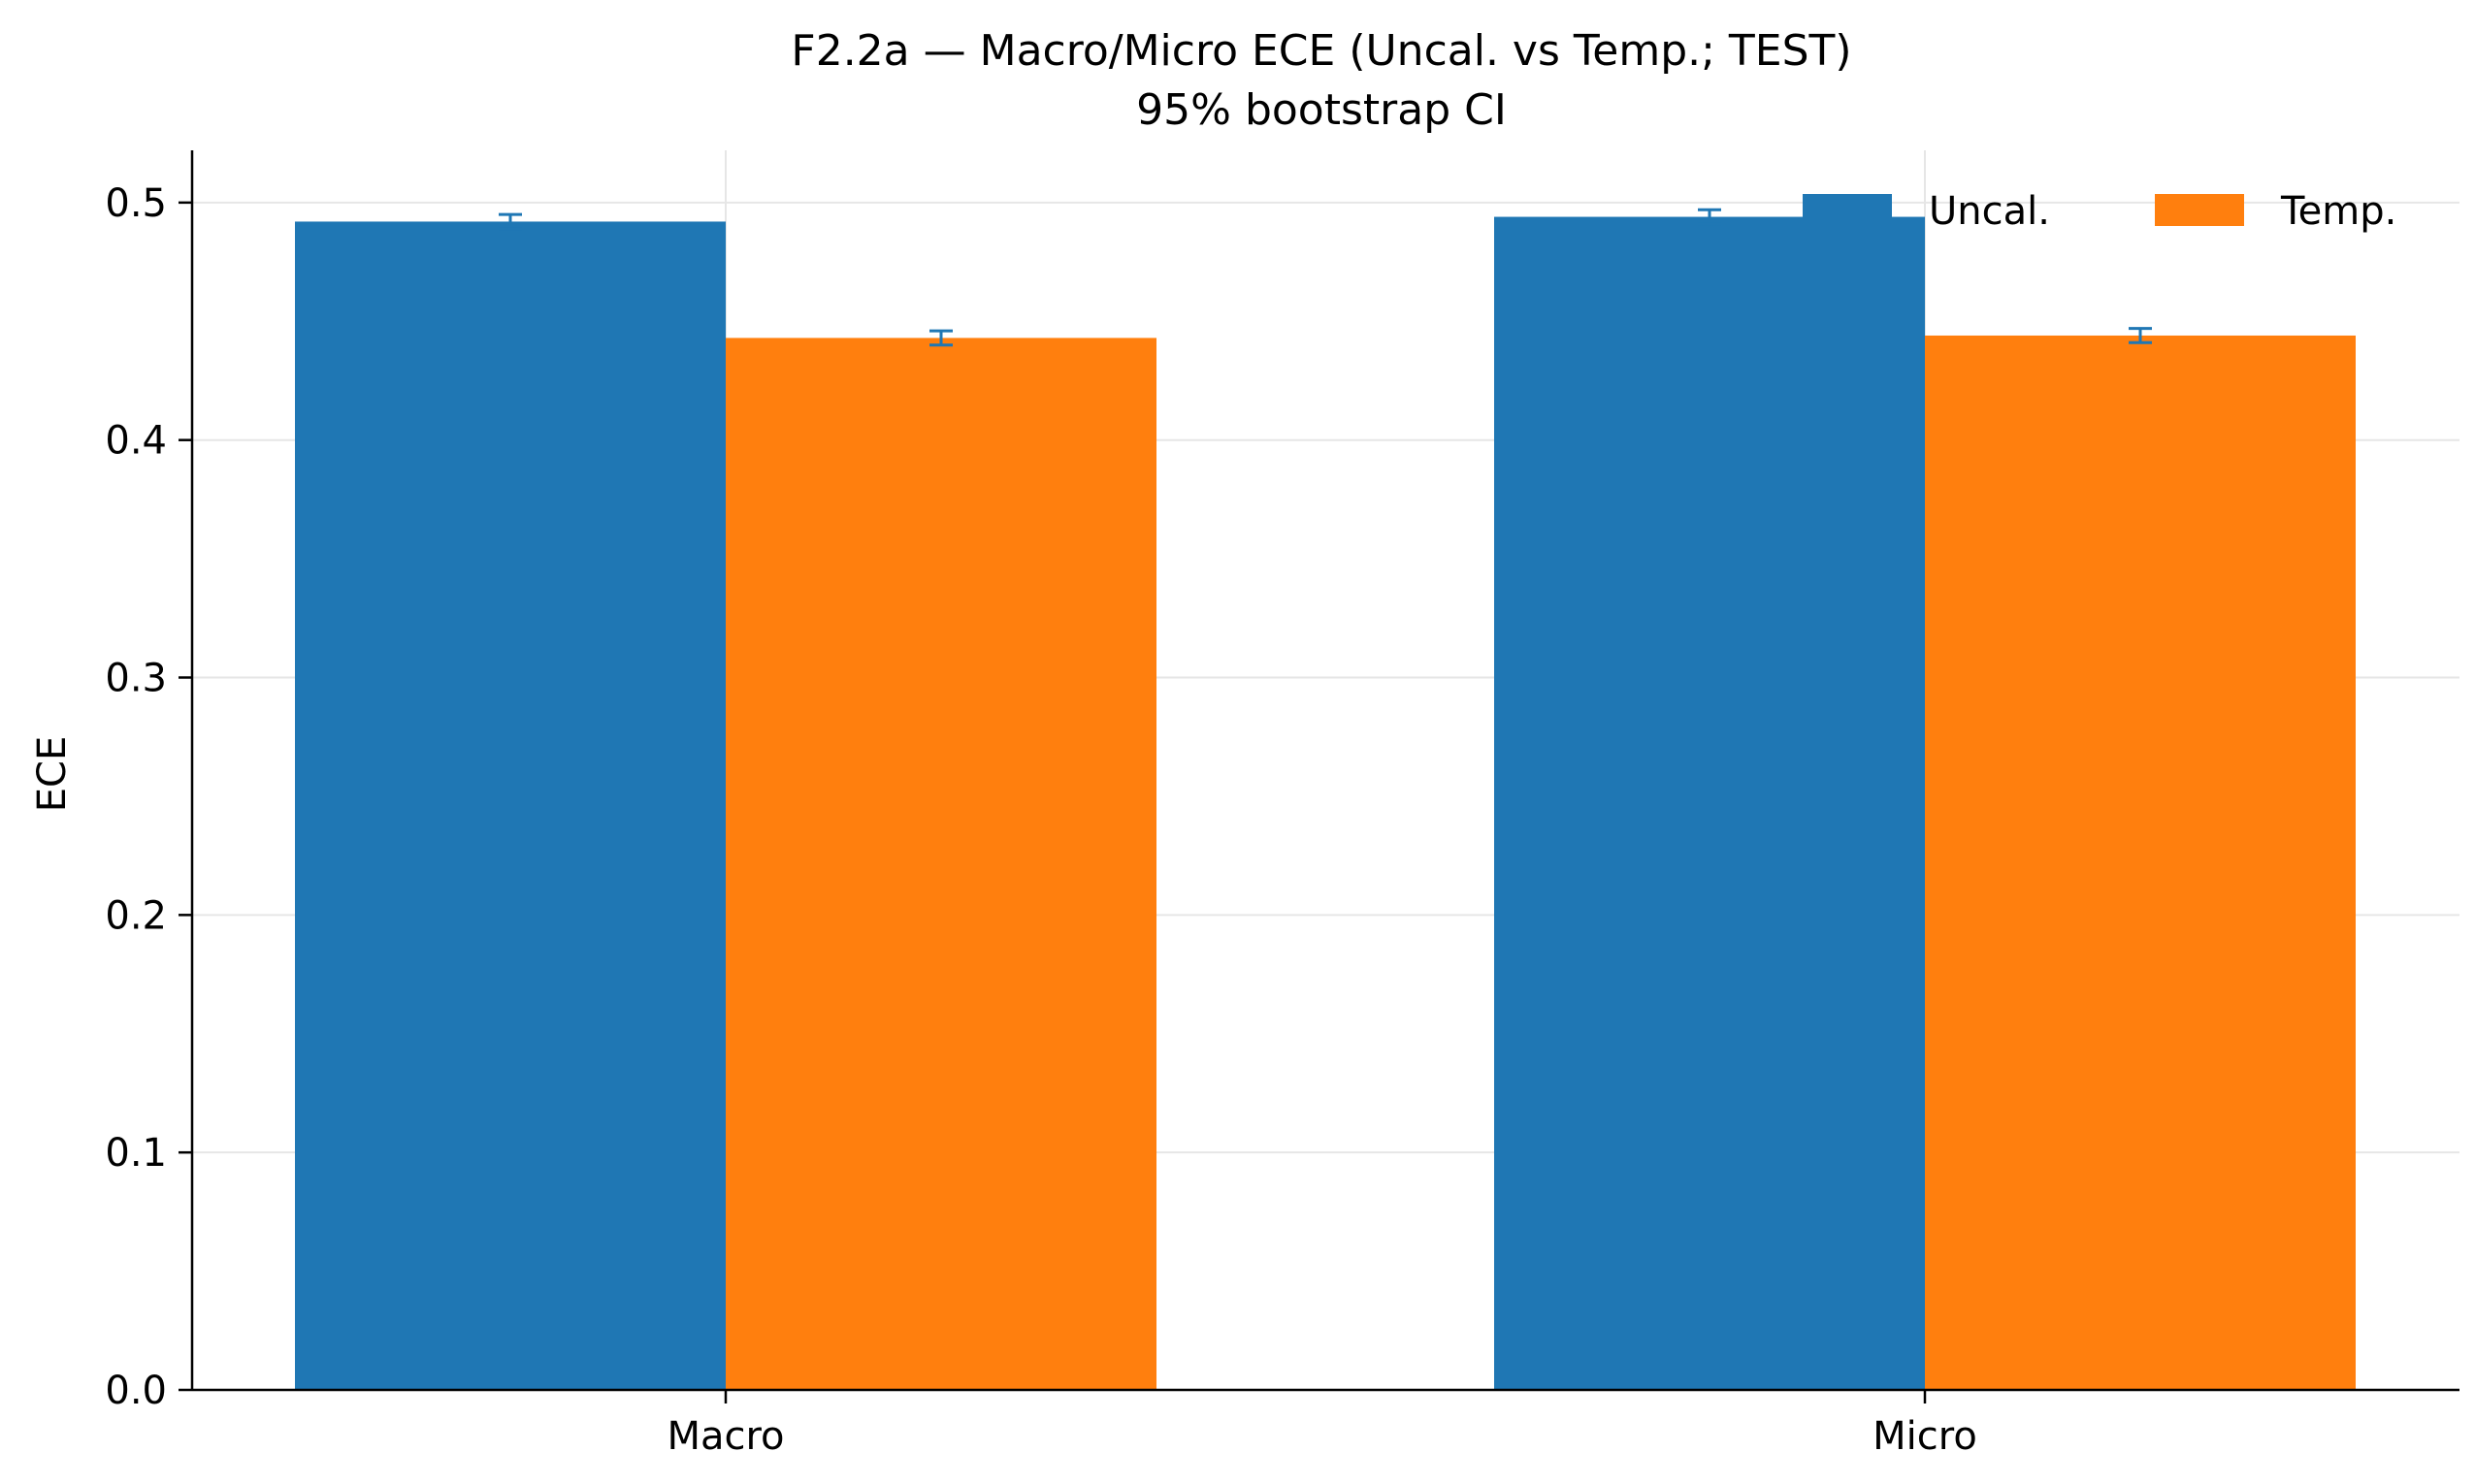 This screenshot has height=1484, width=2475. What do you see at coordinates (136, 915) in the screenshot?
I see `y-tick-label-2: 0.2` at bounding box center [136, 915].